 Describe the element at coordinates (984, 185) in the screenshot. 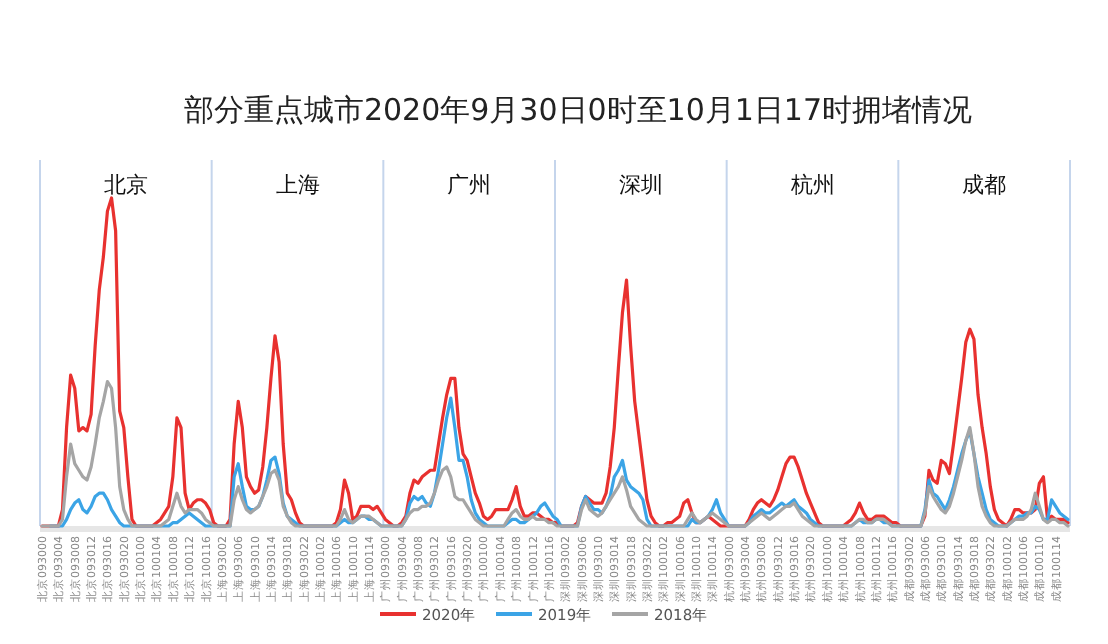

I see `annotation: 成都` at that location.